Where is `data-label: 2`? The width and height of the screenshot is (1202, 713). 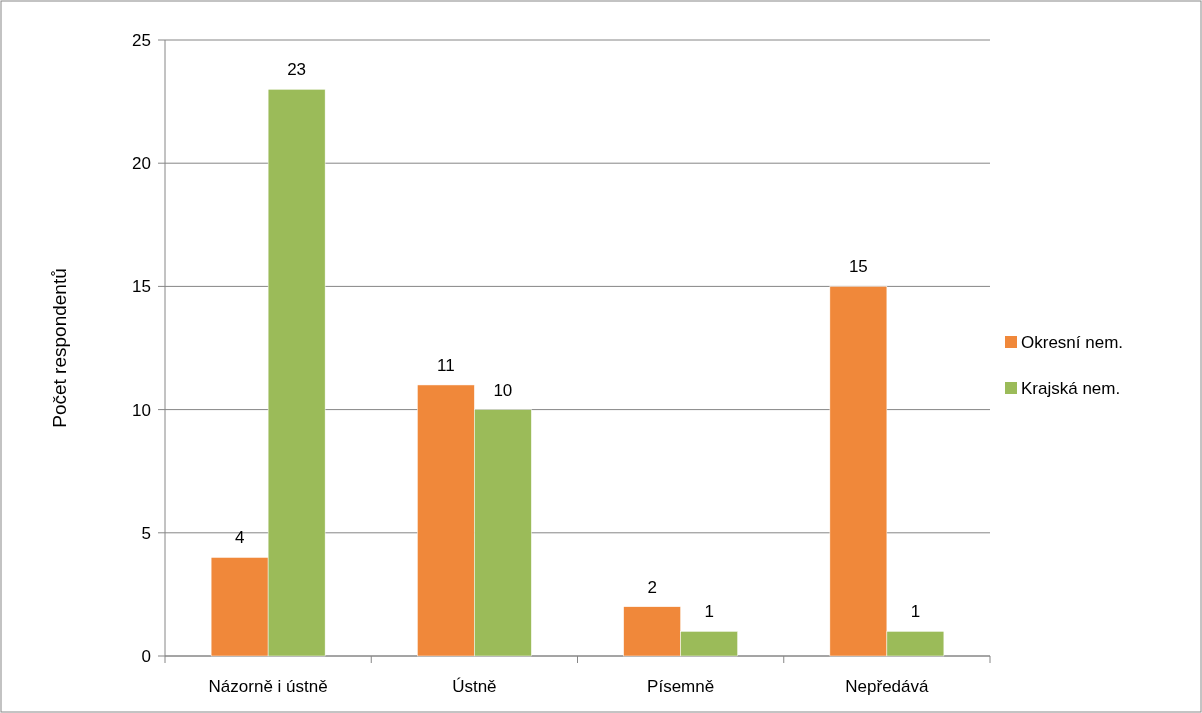 data-label: 2 is located at coordinates (652, 587).